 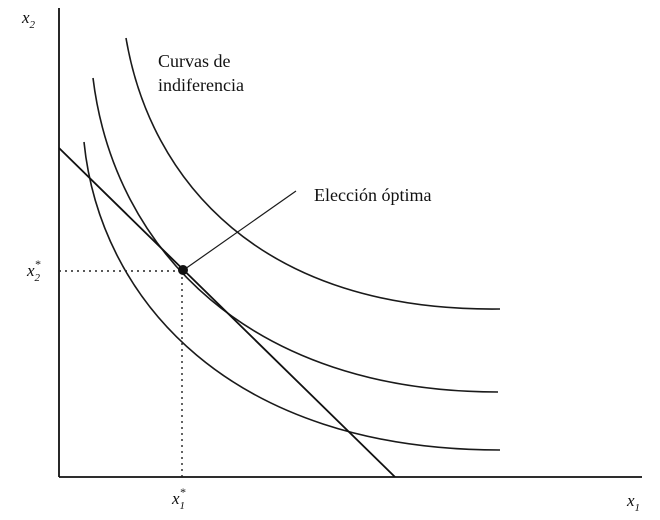 I want to click on x-axis-label: x1, so click(x=633, y=502).